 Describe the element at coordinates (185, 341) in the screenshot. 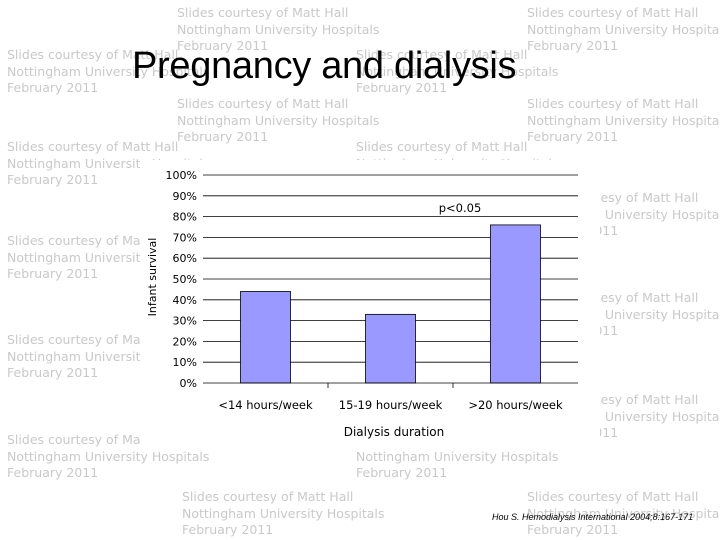

I see `y-tick-label: 20%` at that location.